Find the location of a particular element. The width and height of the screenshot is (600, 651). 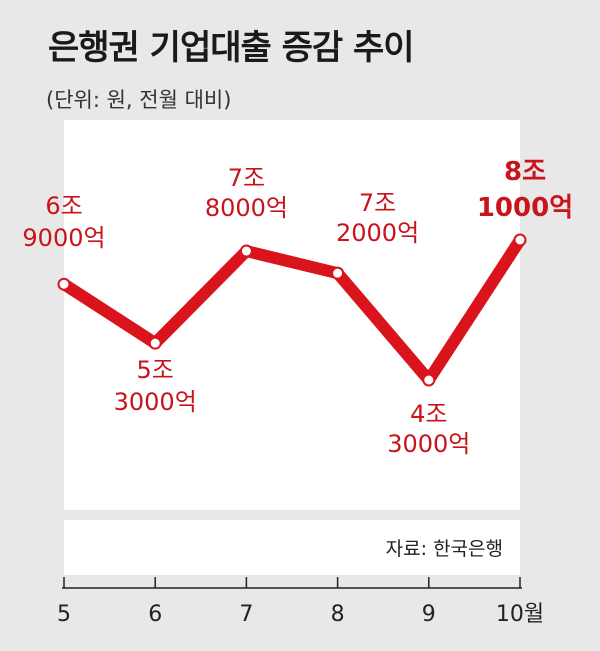

chart-title: 은행권 기업대출 증감 추이 is located at coordinates (231, 48).